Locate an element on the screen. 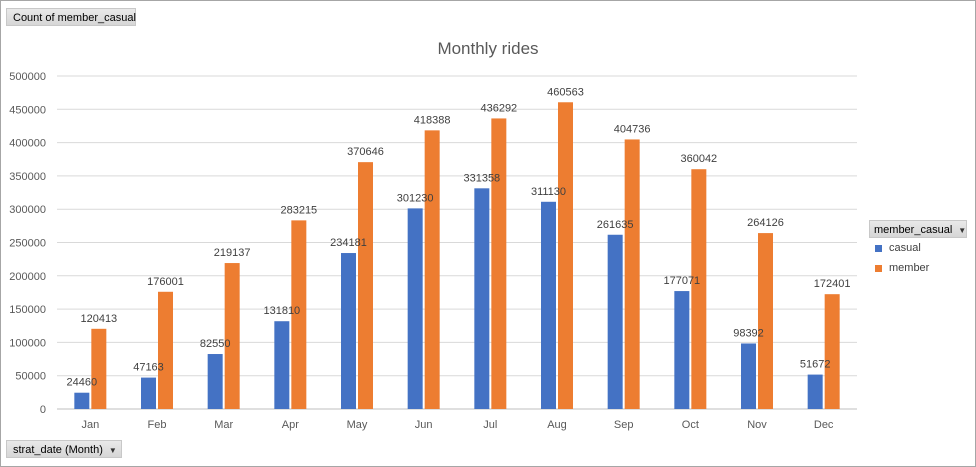 Image resolution: width=976 pixels, height=467 pixels. x-tick-label: Apr is located at coordinates (290, 425).